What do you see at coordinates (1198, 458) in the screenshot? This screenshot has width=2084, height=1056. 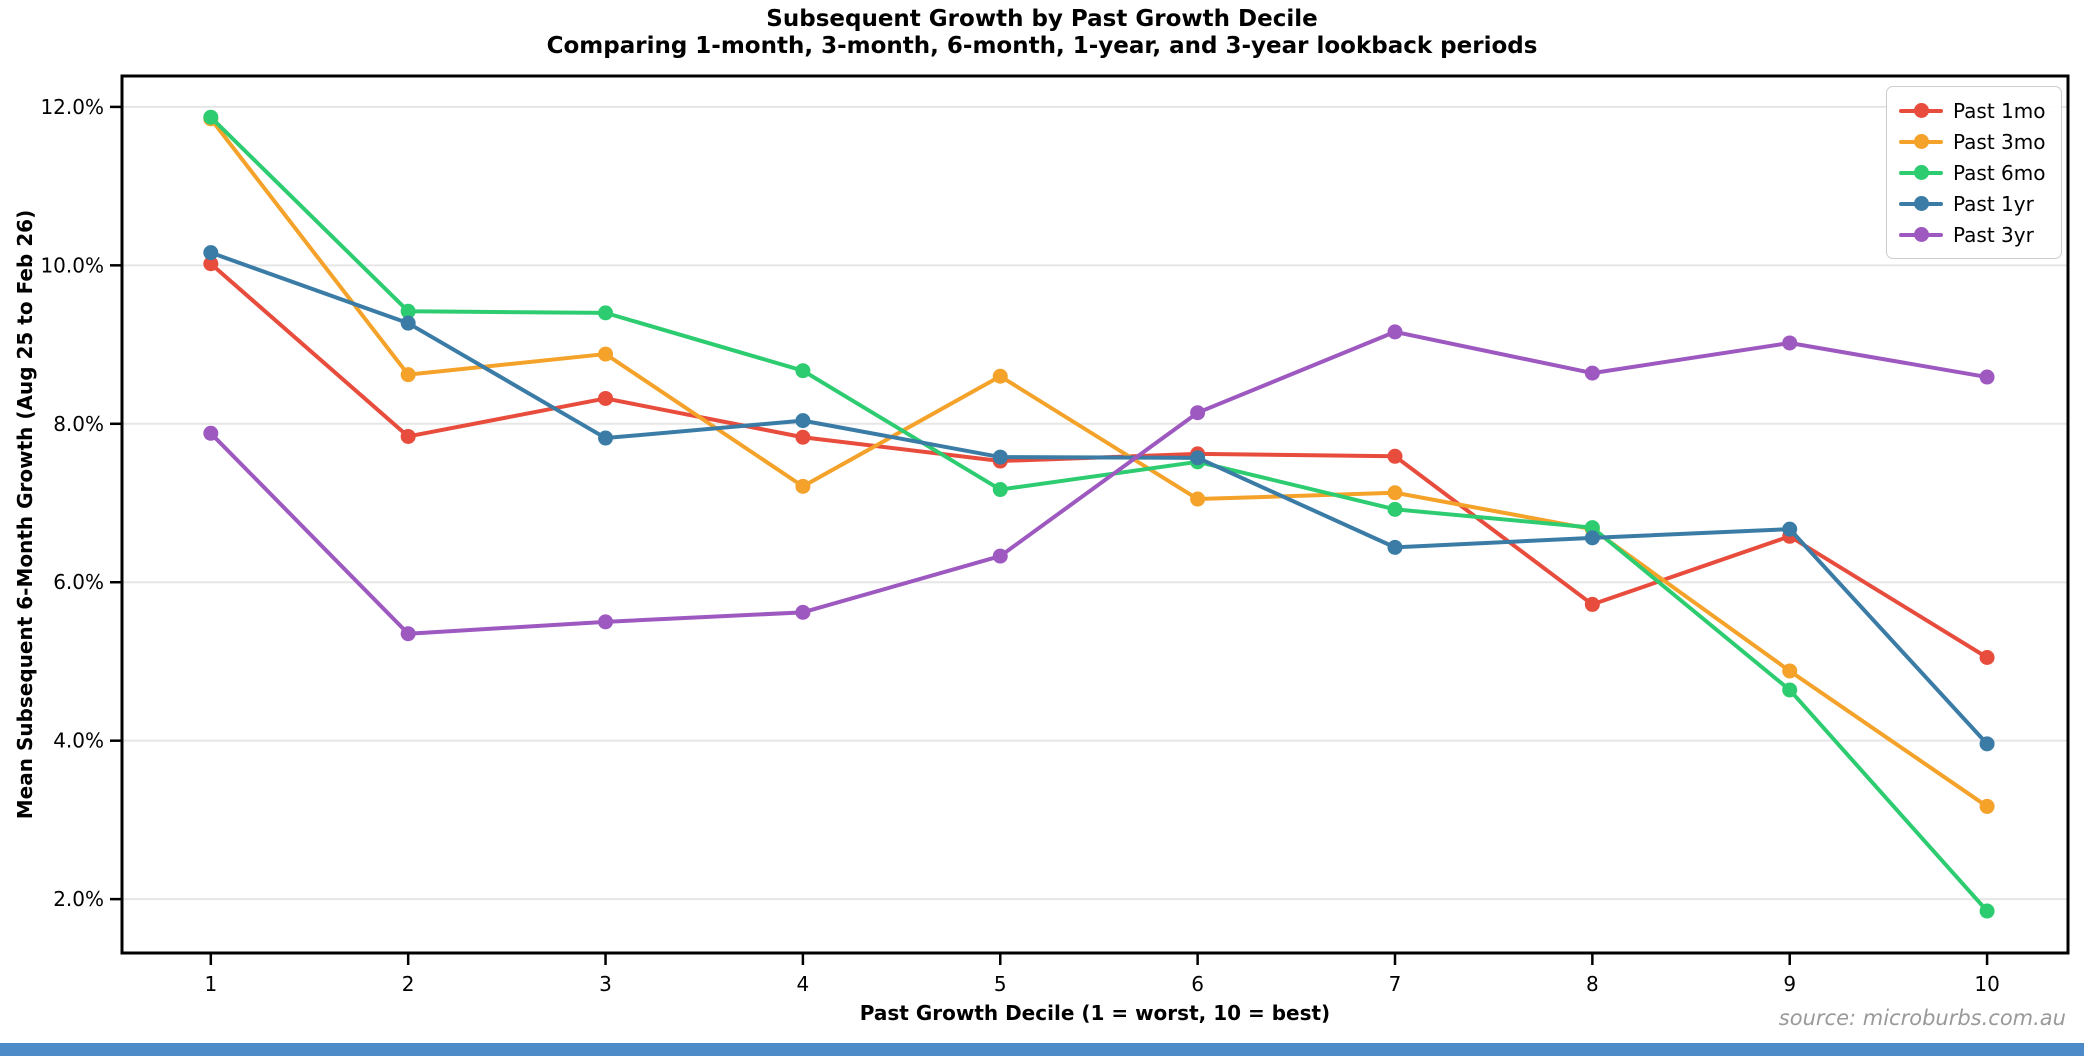 I see `data-point-past-1yr-x6` at bounding box center [1198, 458].